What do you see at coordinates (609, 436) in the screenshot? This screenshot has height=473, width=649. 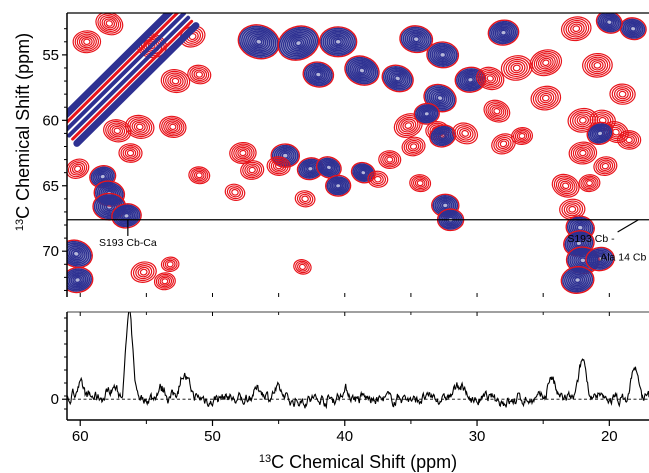 I see `x-tick-label: 20` at bounding box center [609, 436].